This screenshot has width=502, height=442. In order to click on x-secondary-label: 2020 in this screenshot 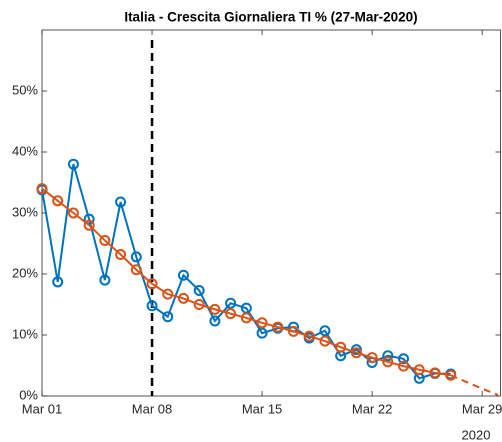, I will do `click(476, 434)`.